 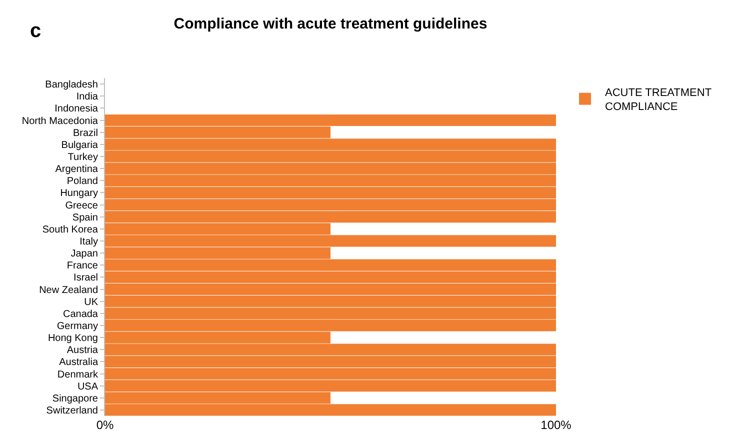 I want to click on text: c, so click(x=36, y=31).